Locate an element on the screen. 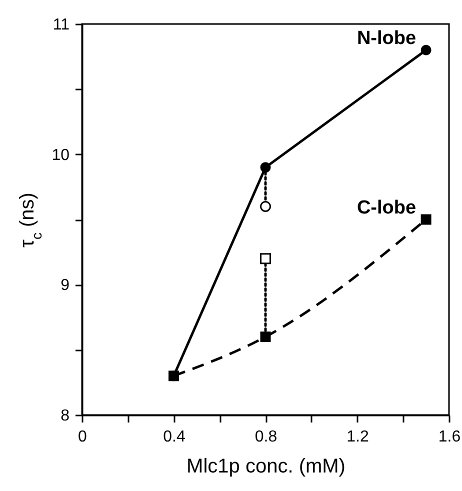  x-tick-label: 1.2 is located at coordinates (357, 437).